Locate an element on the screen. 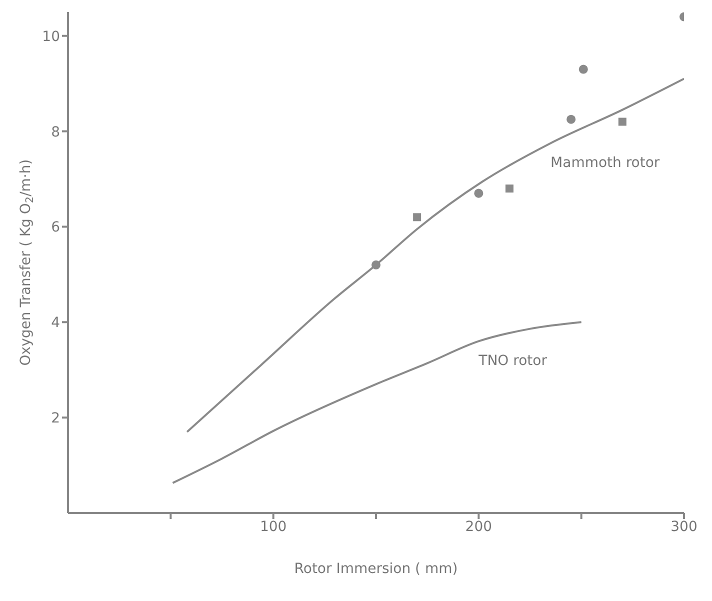 Image resolution: width=712 pixels, height=601 pixels. x-tick-label: 100 is located at coordinates (273, 526).